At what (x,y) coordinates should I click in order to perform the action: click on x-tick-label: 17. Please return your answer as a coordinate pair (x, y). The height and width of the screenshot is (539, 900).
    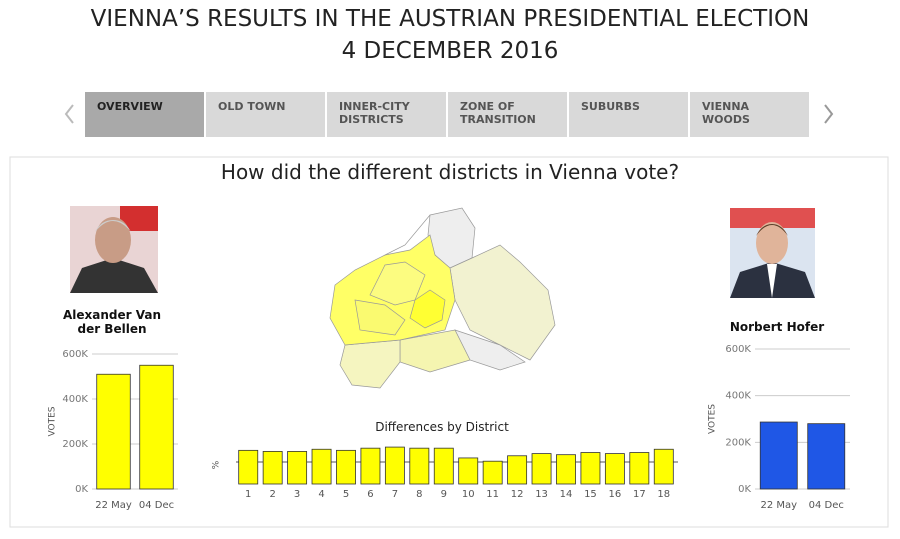
    Looking at the image, I should click on (639, 494).